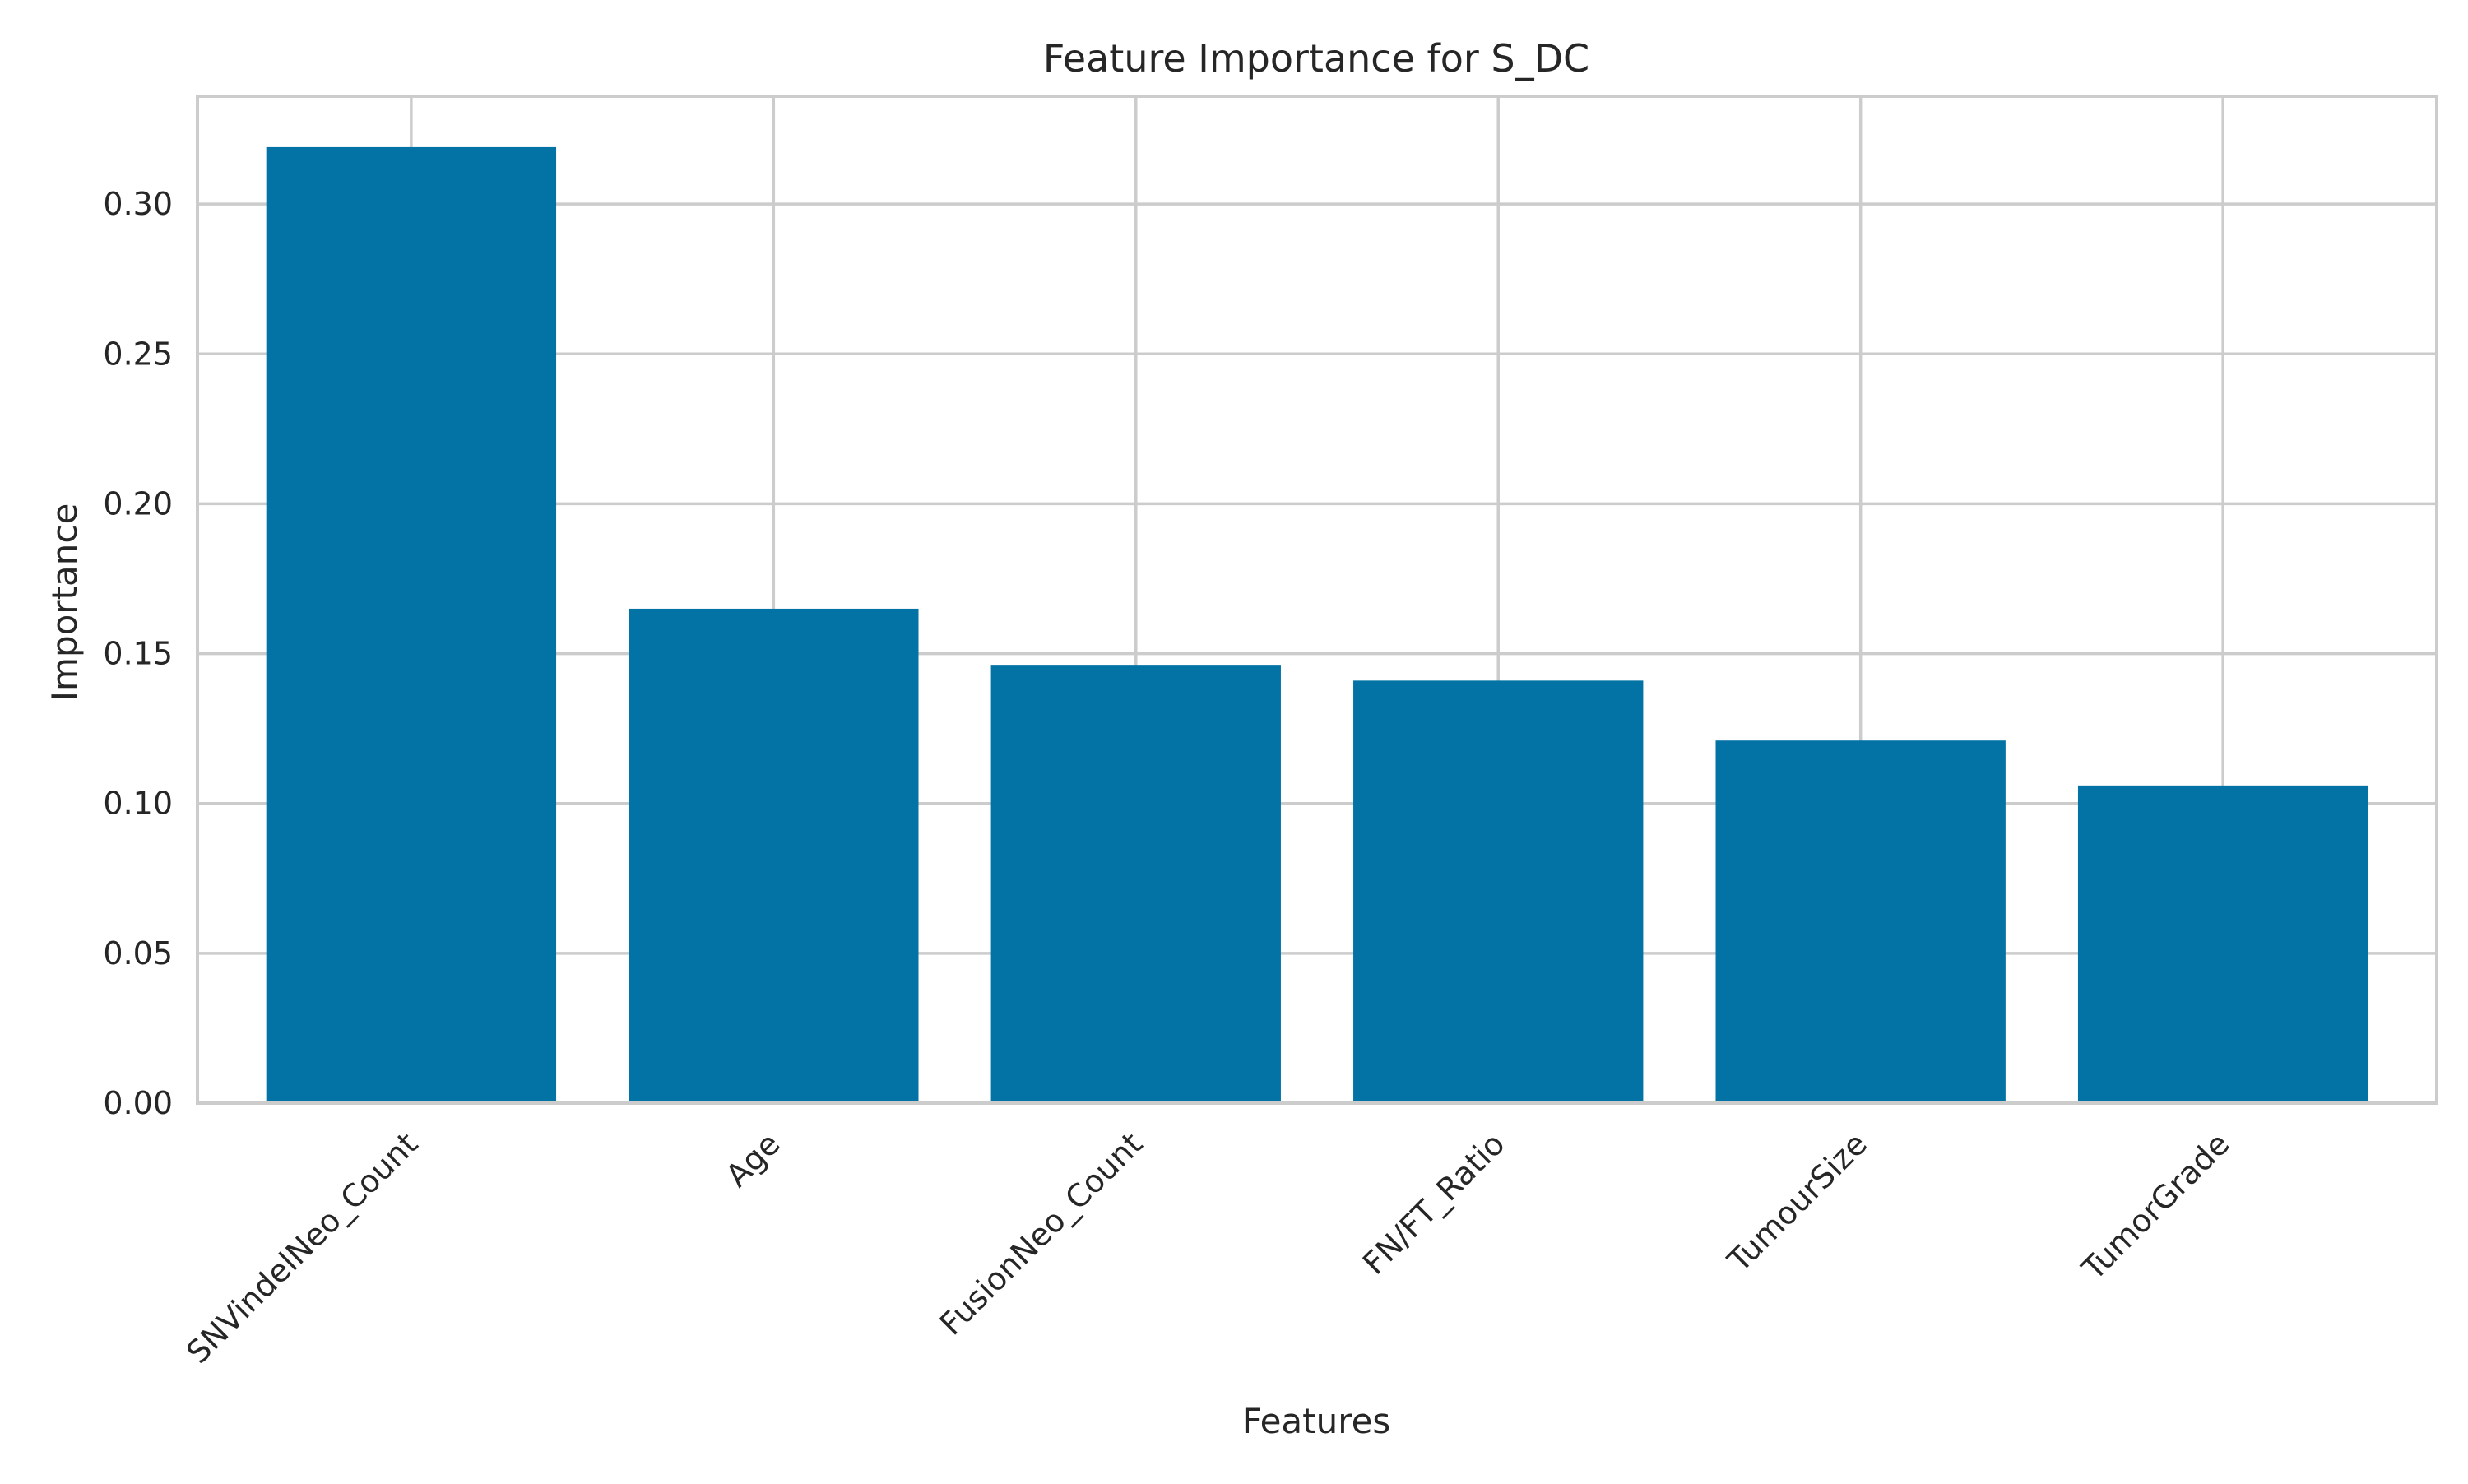 The height and width of the screenshot is (1484, 2468). Describe the element at coordinates (138, 354) in the screenshot. I see `y-tick-label: 0.25` at that location.